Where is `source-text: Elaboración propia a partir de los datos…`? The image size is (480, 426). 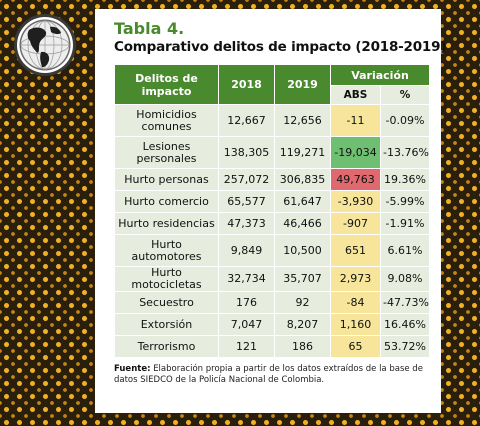
source-text: Elaboración propia a partir de los datos… is located at coordinates (268, 374).